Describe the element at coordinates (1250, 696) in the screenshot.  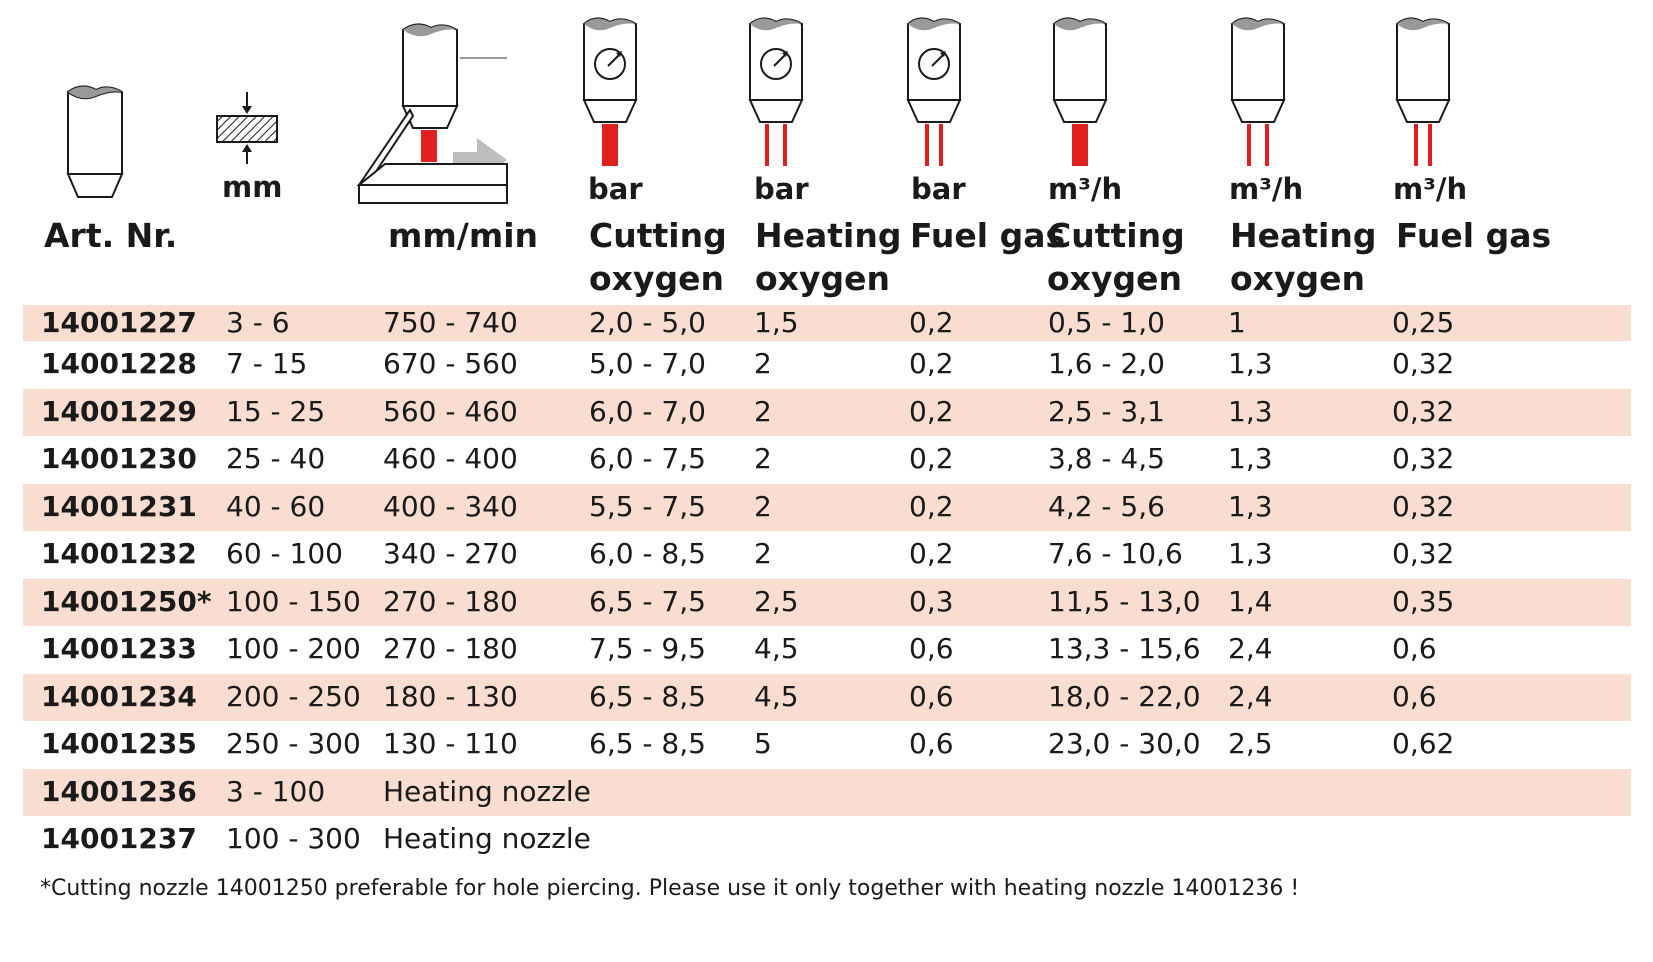
I see `cell-heating-oxygen-flow: 2,4` at that location.